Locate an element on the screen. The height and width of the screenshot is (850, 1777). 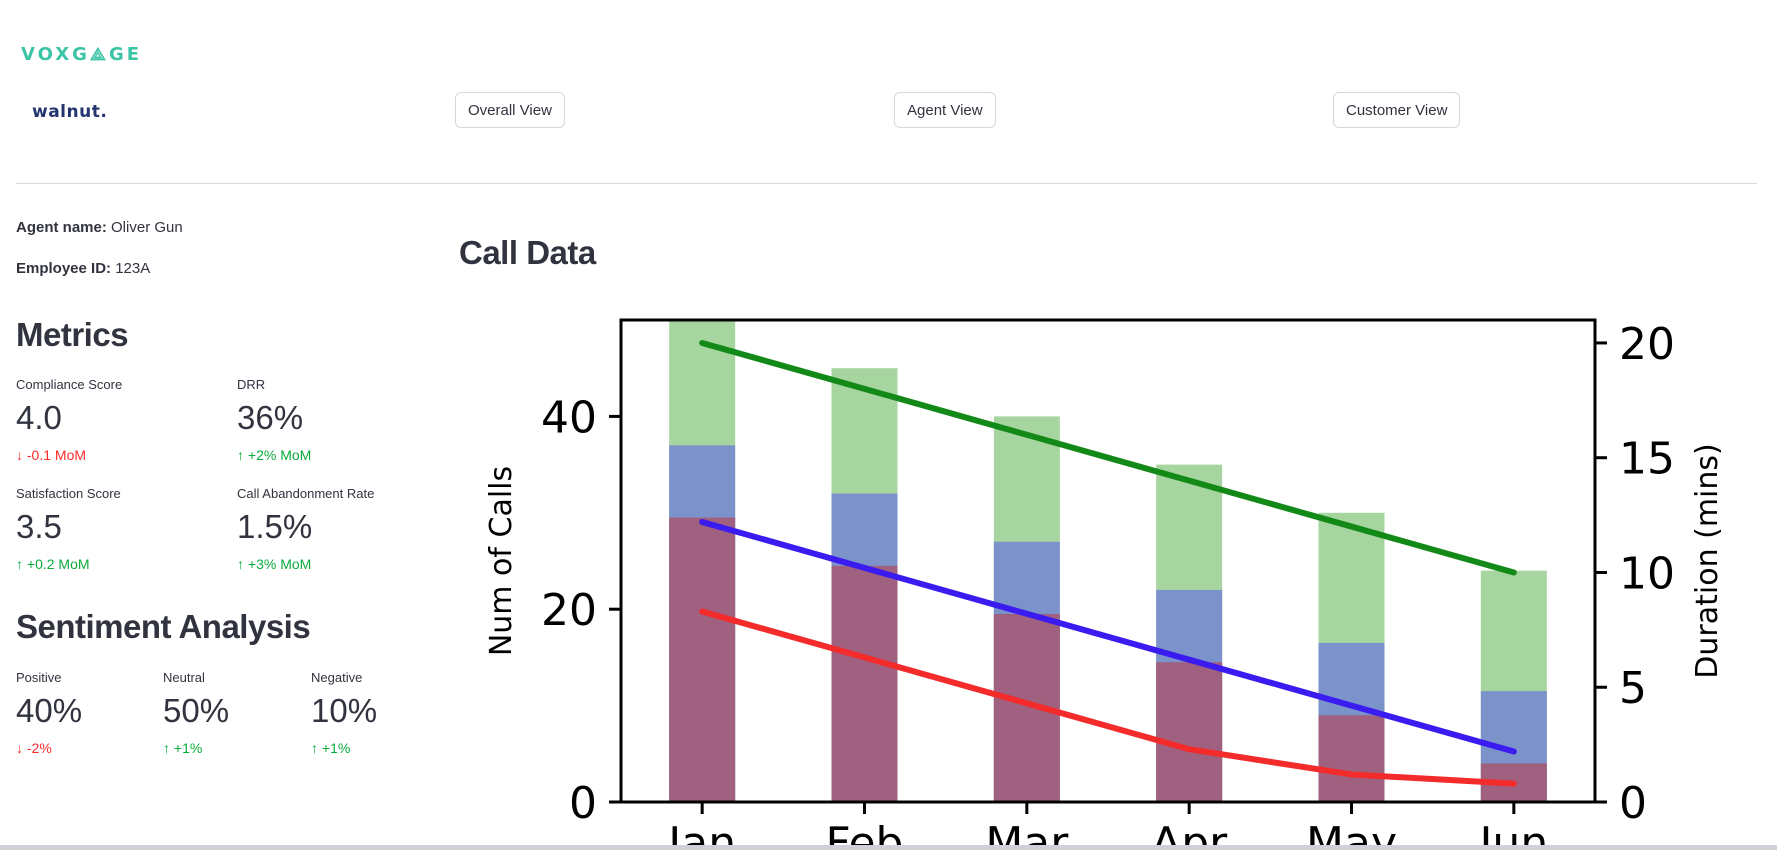
voxgage-logo: VOXG⟁GE is located at coordinates (82, 54).